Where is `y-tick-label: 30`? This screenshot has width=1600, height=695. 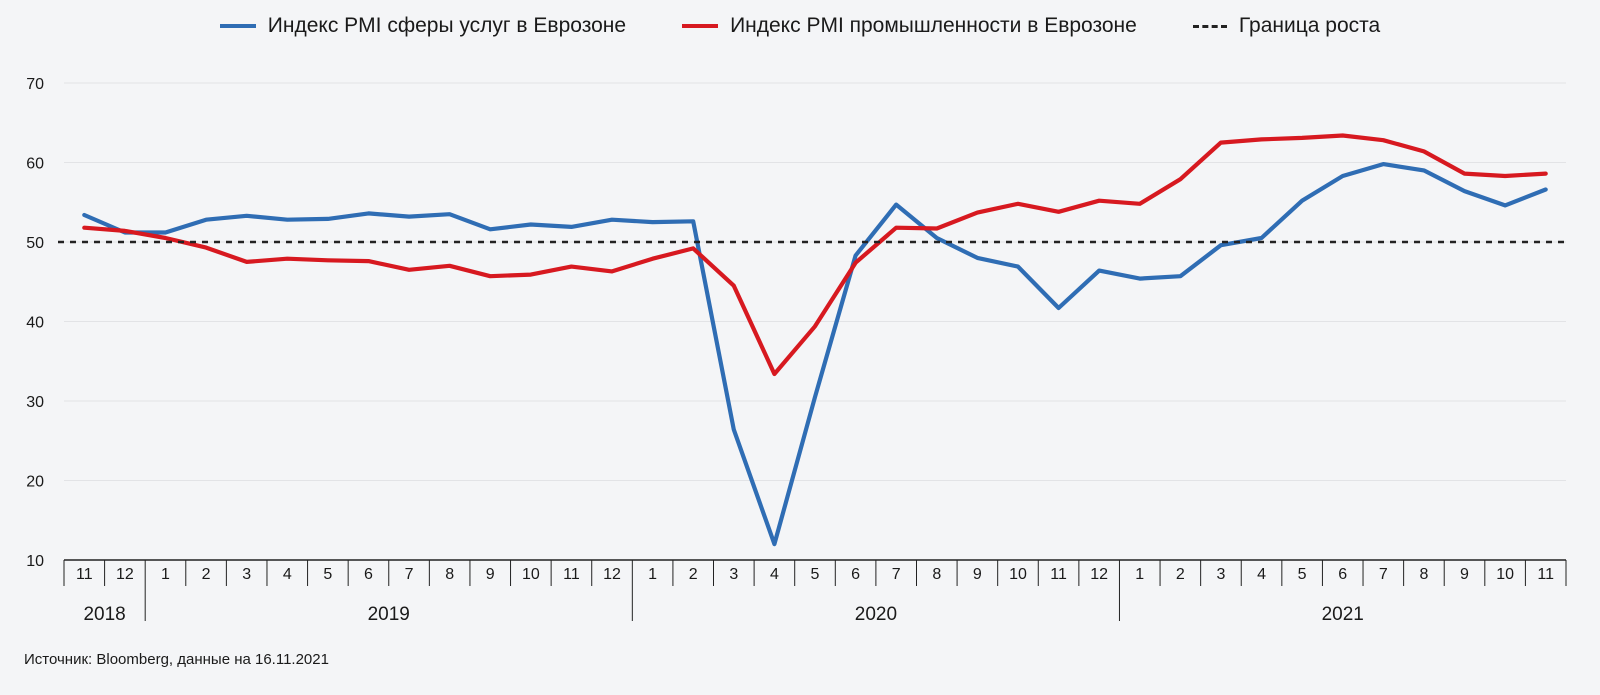 y-tick-label: 30 is located at coordinates (35, 402).